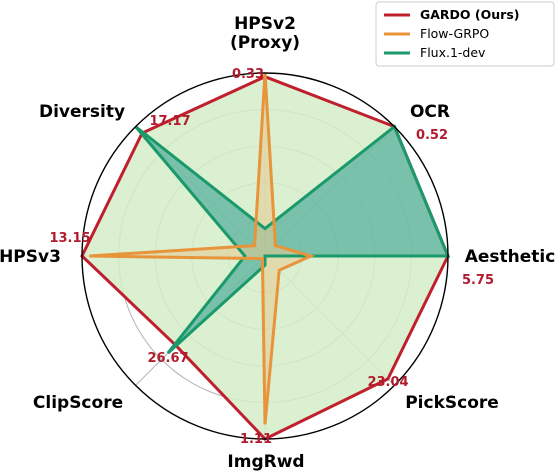 This screenshot has width=558, height=473. What do you see at coordinates (454, 33) in the screenshot?
I see `legend-entry-flow-grpo: Flow-GRPO` at bounding box center [454, 33].